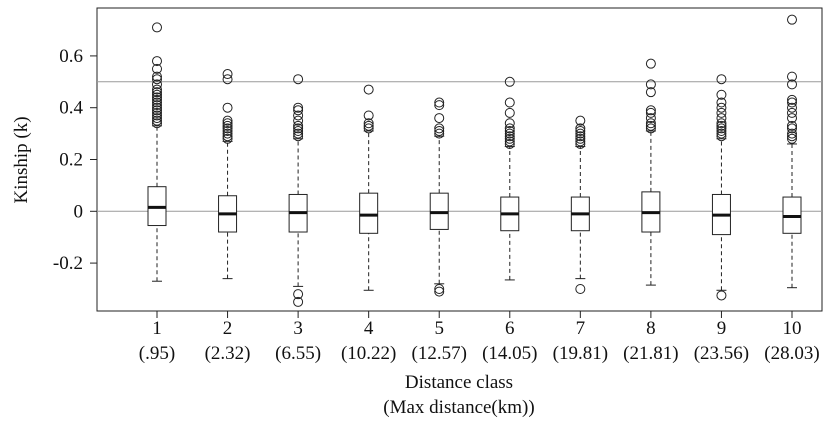 The image size is (837, 423). I want to click on y-tick-label: 0.4, so click(71, 108).